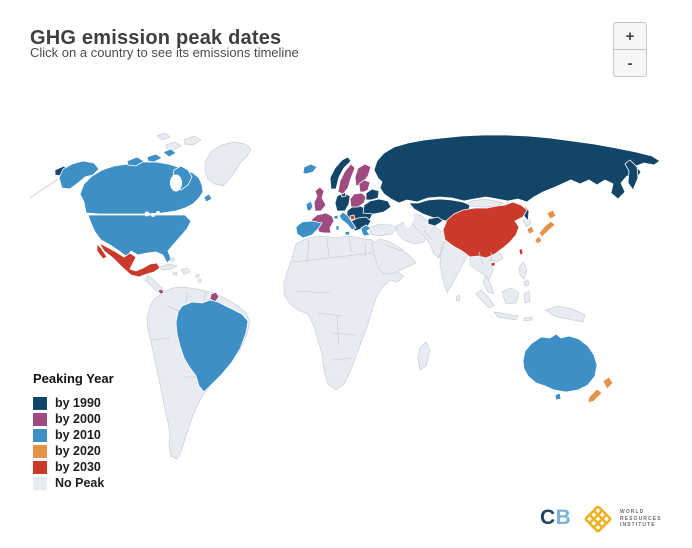  What do you see at coordinates (139, 239) in the screenshot?
I see `country-usa` at bounding box center [139, 239].